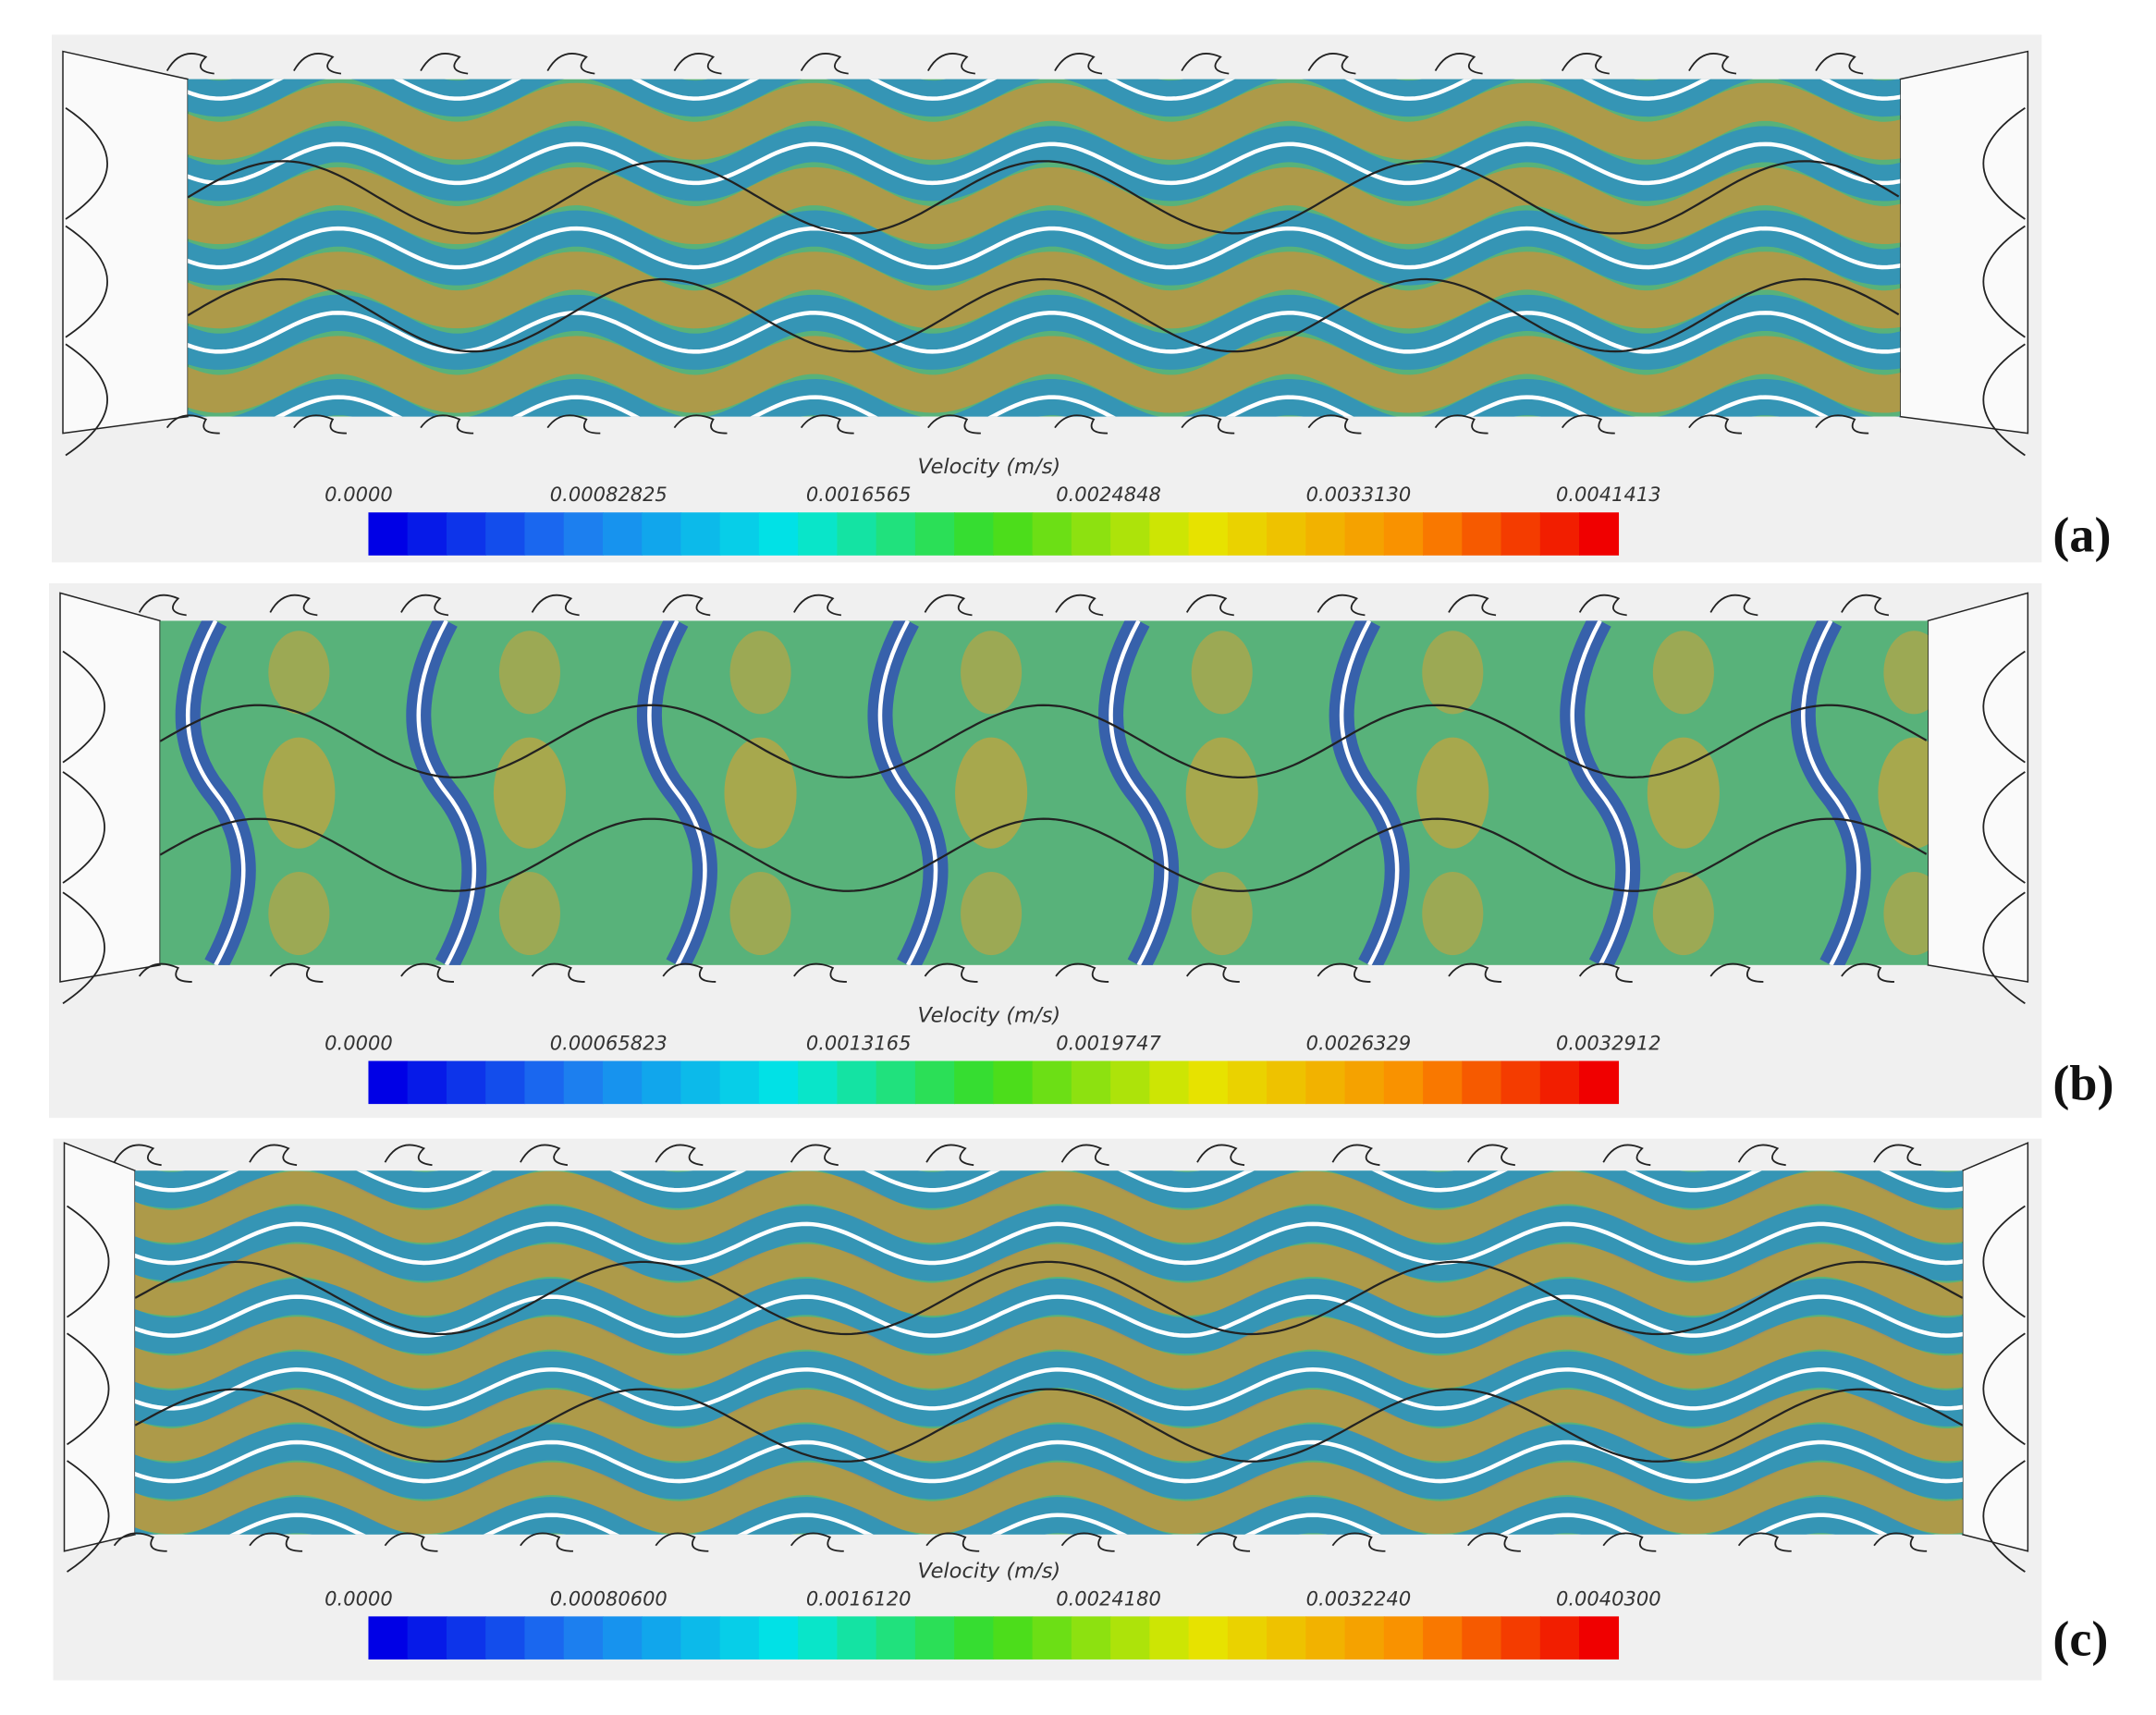 The image size is (2156, 1715). Describe the element at coordinates (609, 1598) in the screenshot. I see `colorbar-tick-label: 0.00080600` at that location.